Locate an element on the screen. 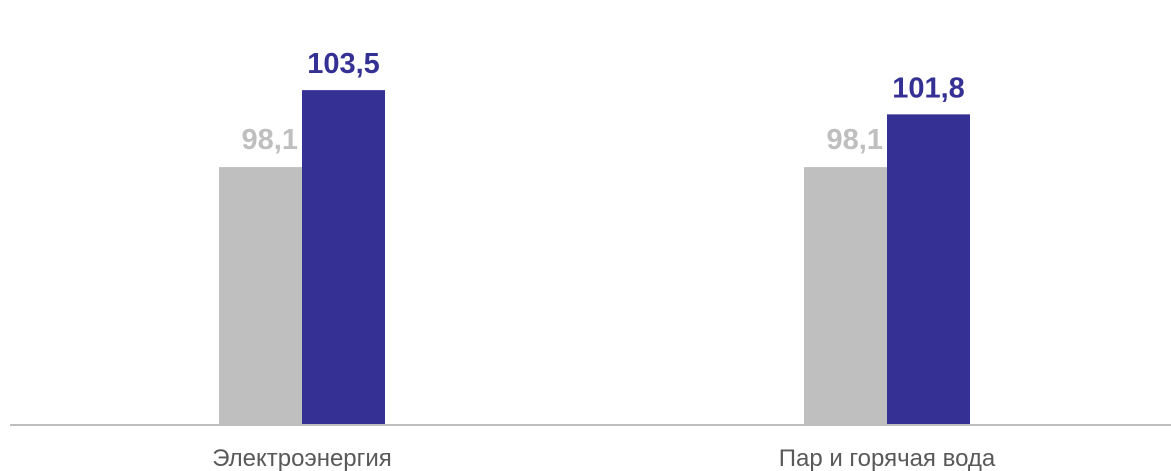 The width and height of the screenshot is (1171, 471). category-label-1: Пар и горячая вода is located at coordinates (887, 458).